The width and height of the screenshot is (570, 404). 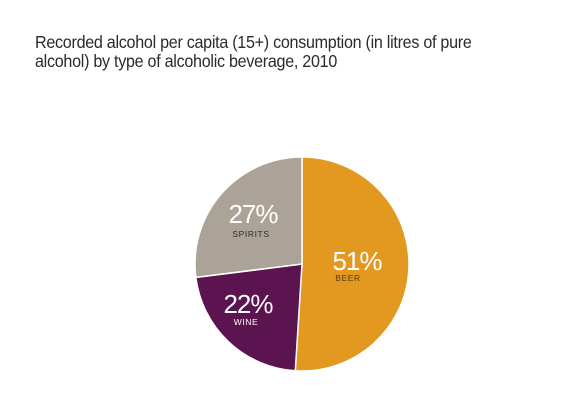 What do you see at coordinates (253, 214) in the screenshot?
I see `value-label-spirits: 27%` at bounding box center [253, 214].